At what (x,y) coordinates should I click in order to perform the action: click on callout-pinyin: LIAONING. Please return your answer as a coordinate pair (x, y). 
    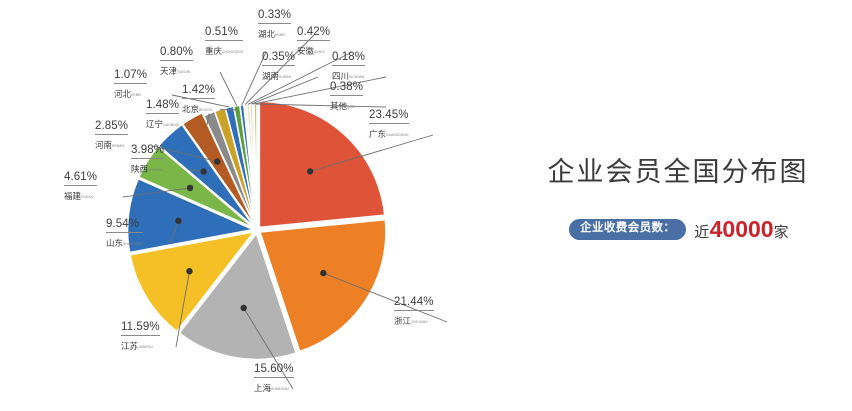
    Looking at the image, I should click on (171, 125).